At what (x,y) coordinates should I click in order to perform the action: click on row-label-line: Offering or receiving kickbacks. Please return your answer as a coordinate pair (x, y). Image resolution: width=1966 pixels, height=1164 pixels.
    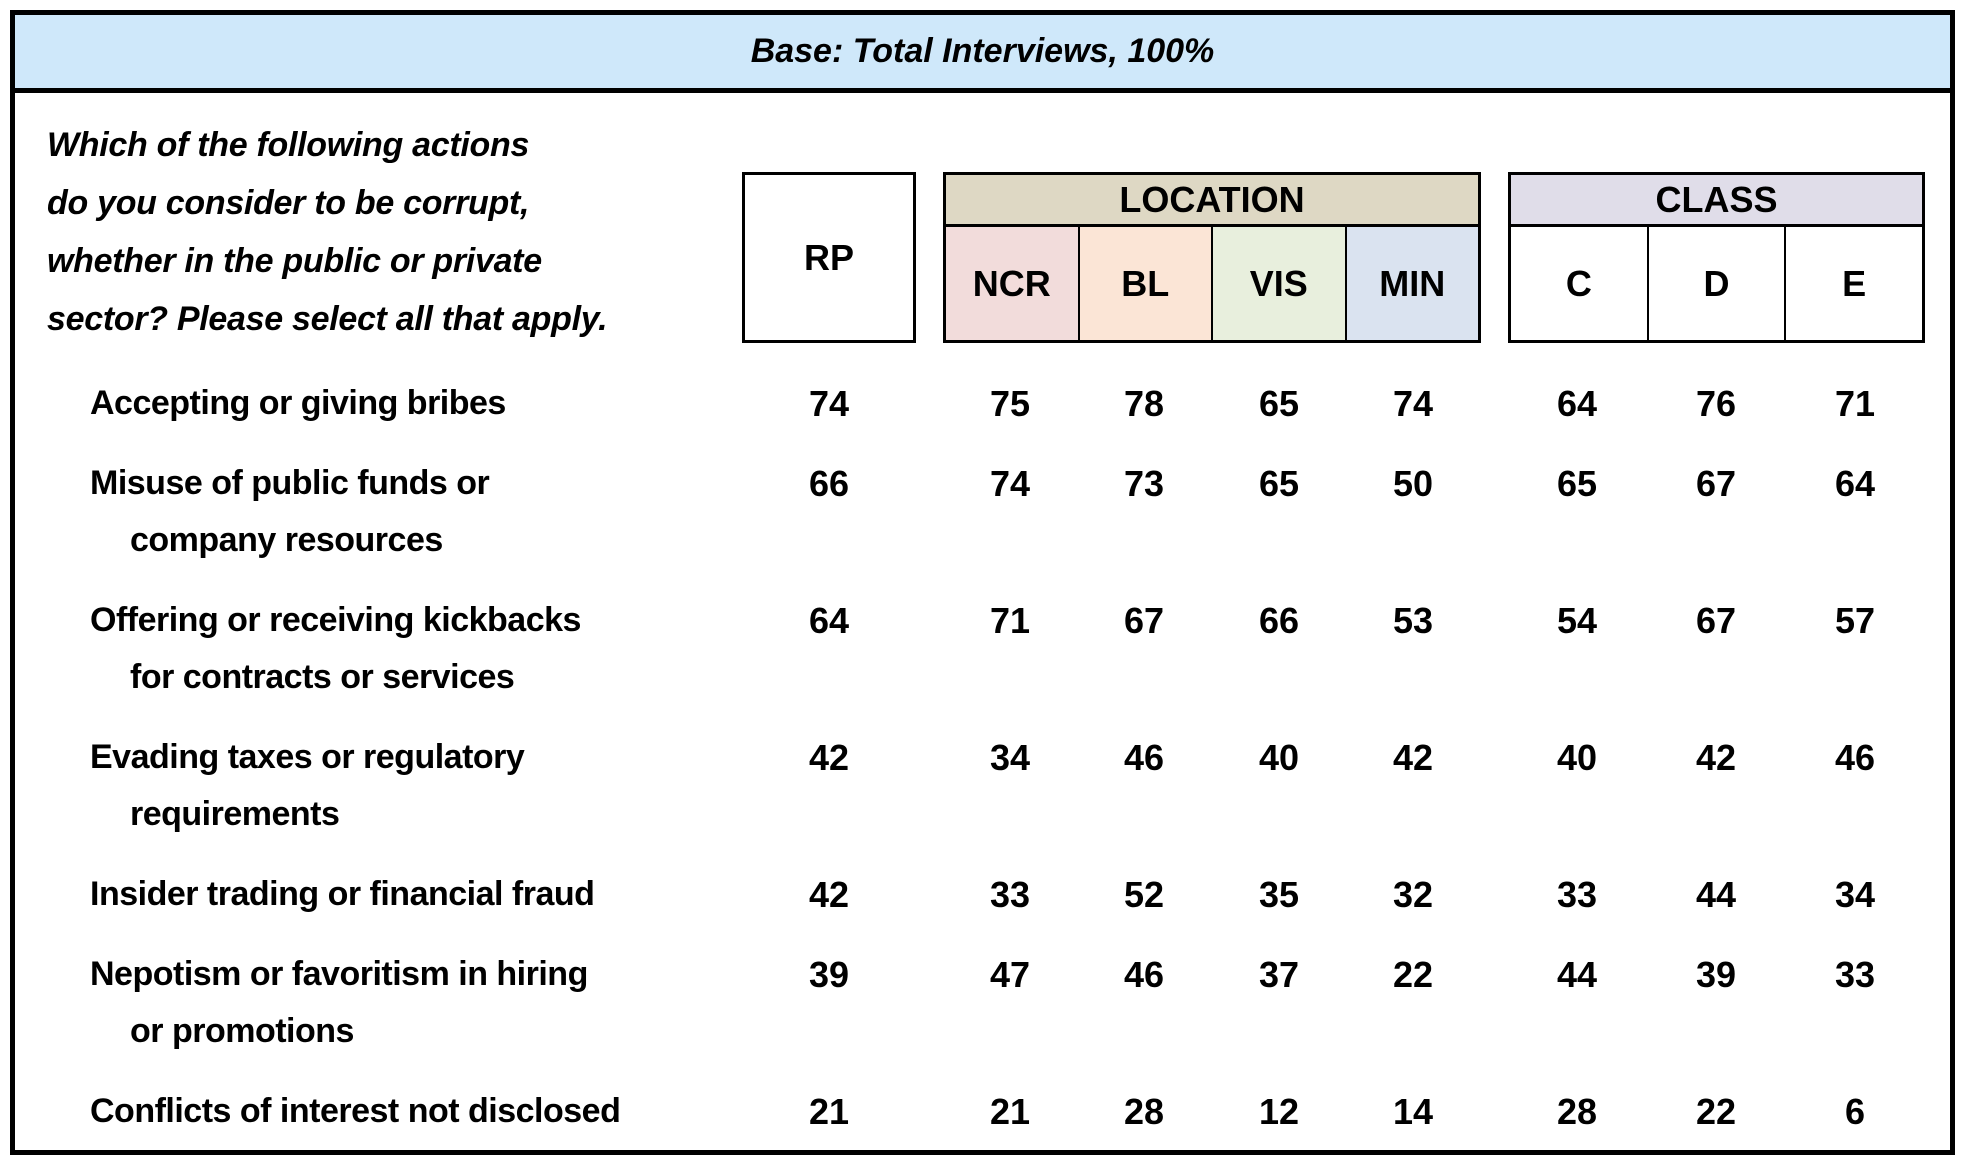
    Looking at the image, I should click on (335, 620).